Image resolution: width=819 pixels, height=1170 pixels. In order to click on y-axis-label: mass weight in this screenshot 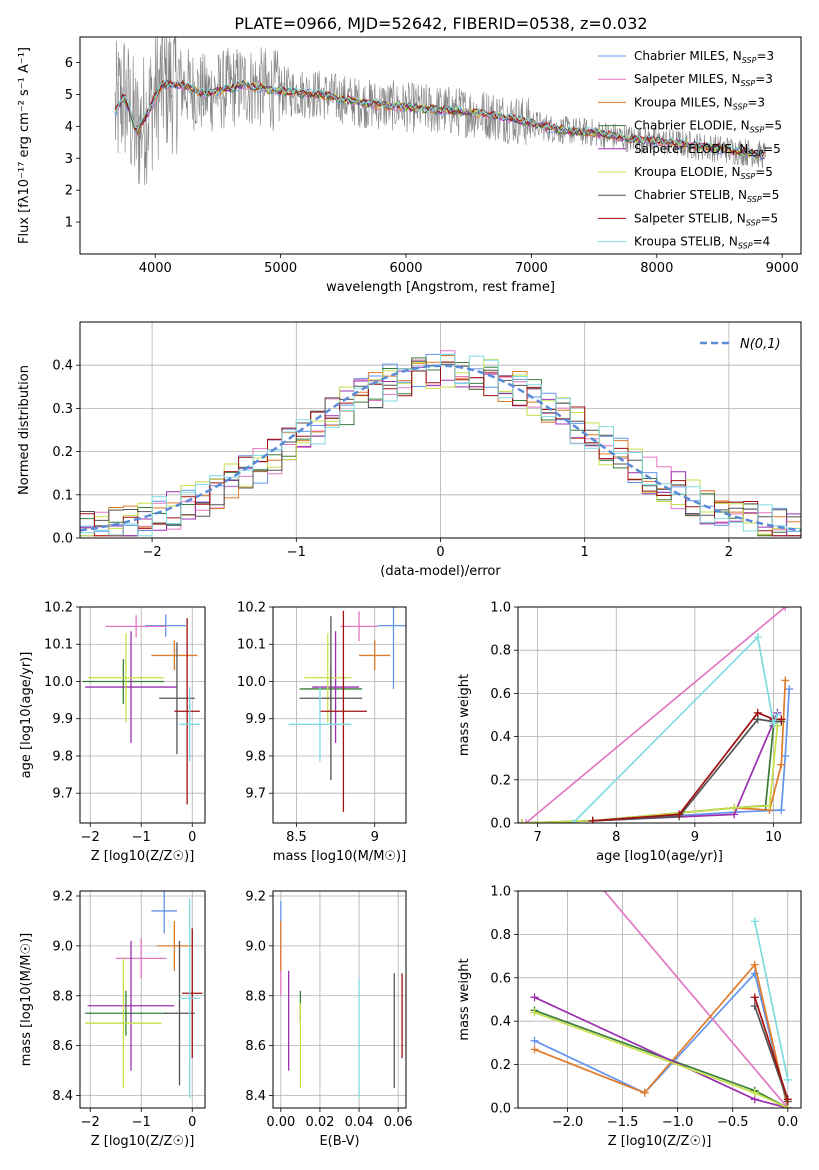, I will do `click(464, 999)`.